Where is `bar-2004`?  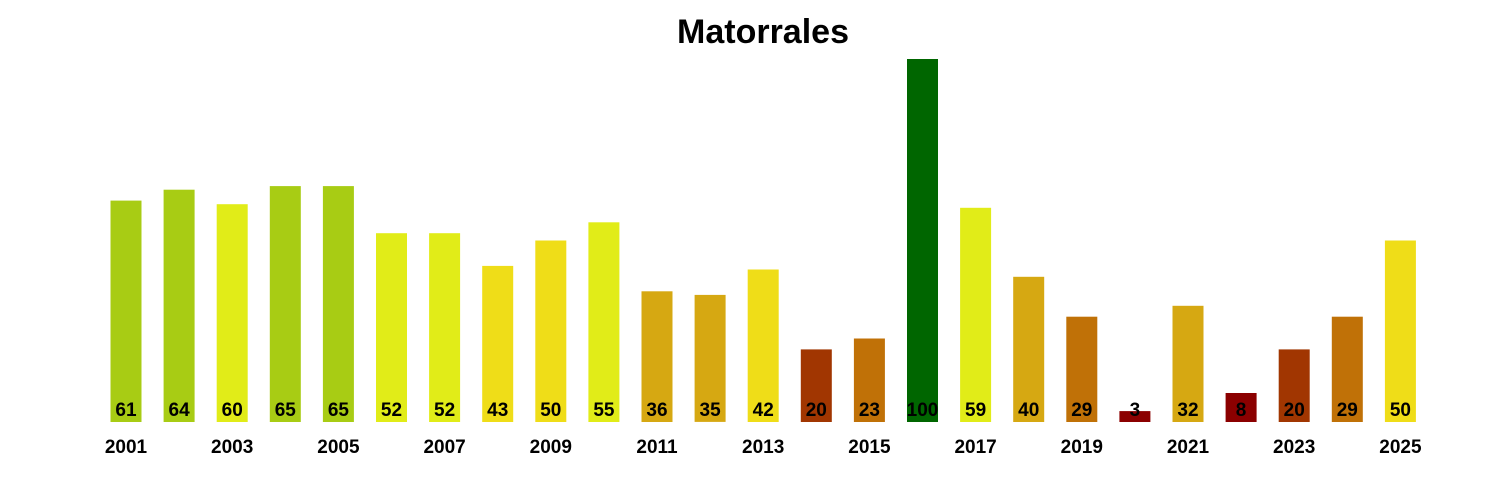
bar-2004 is located at coordinates (285, 304).